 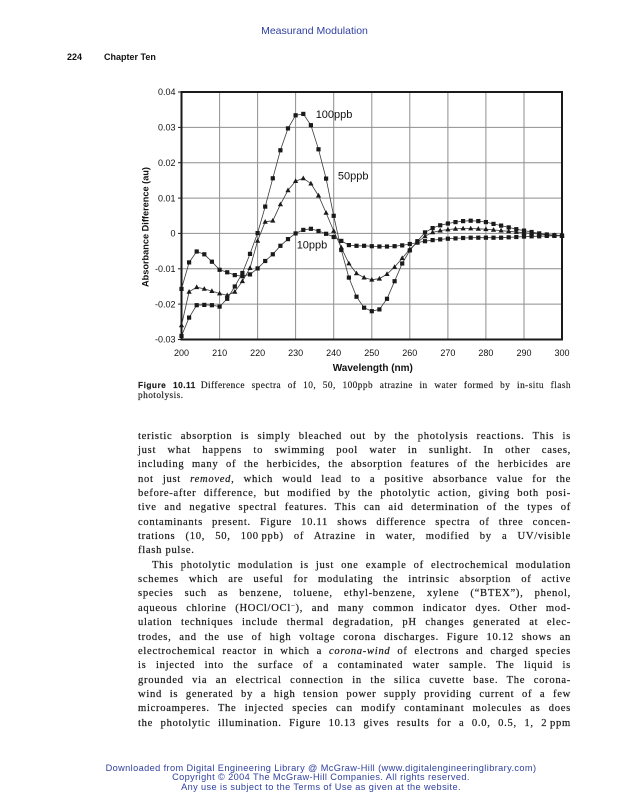 What do you see at coordinates (485, 353) in the screenshot?
I see `svg-text: 280` at bounding box center [485, 353].